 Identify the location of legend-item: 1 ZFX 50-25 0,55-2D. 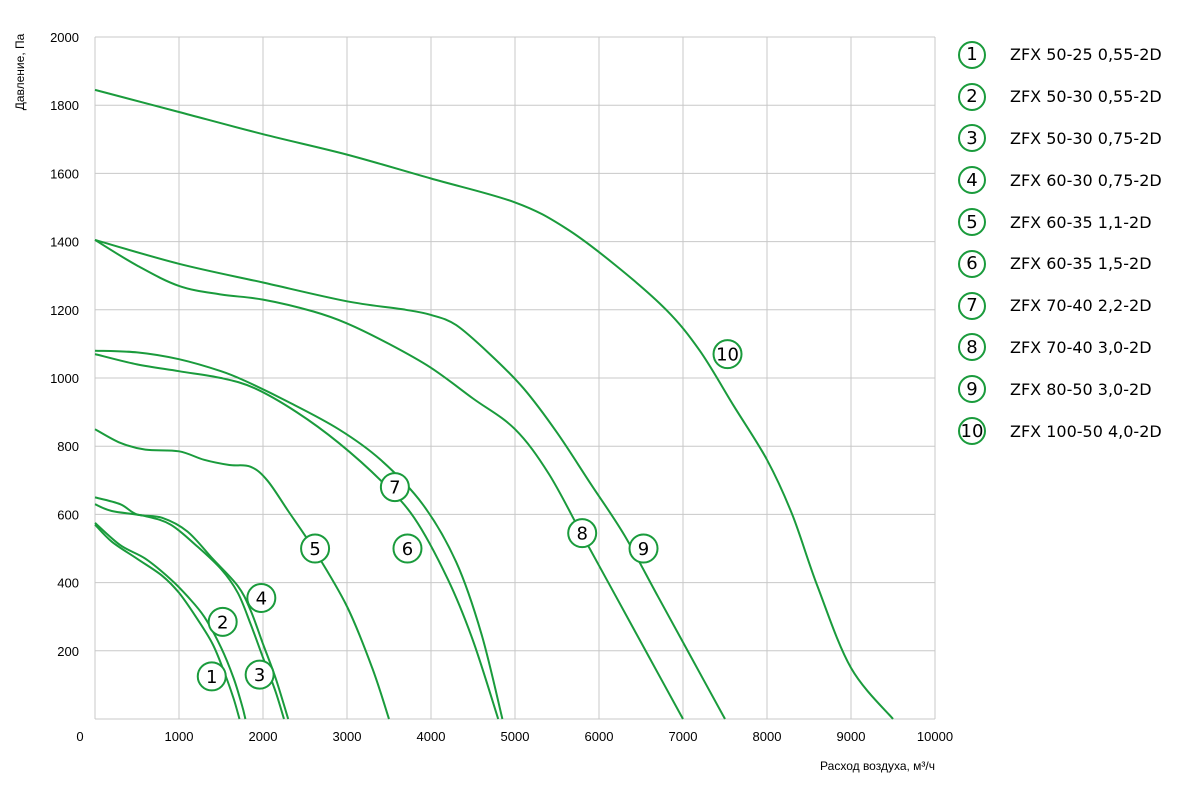
(1070, 55).